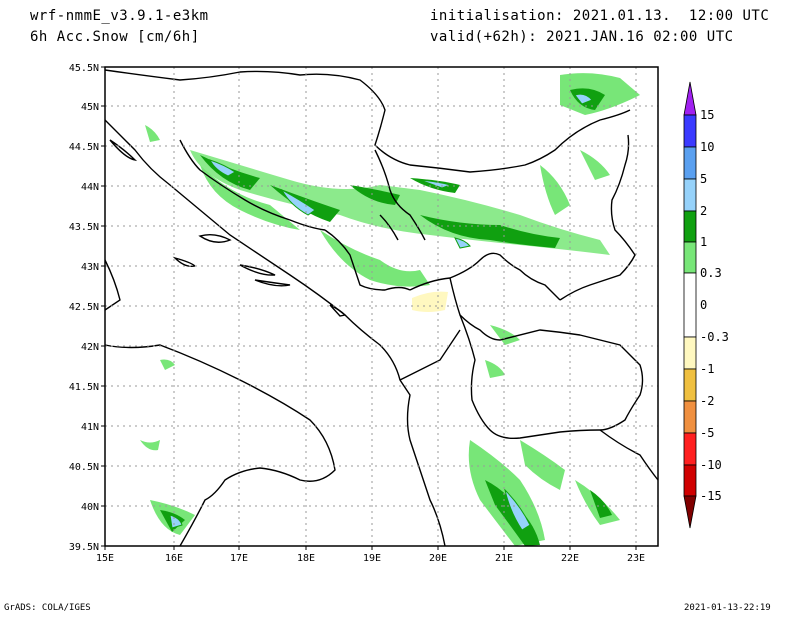 The height and width of the screenshot is (618, 800). I want to click on lon-label: 20E, so click(438, 558).